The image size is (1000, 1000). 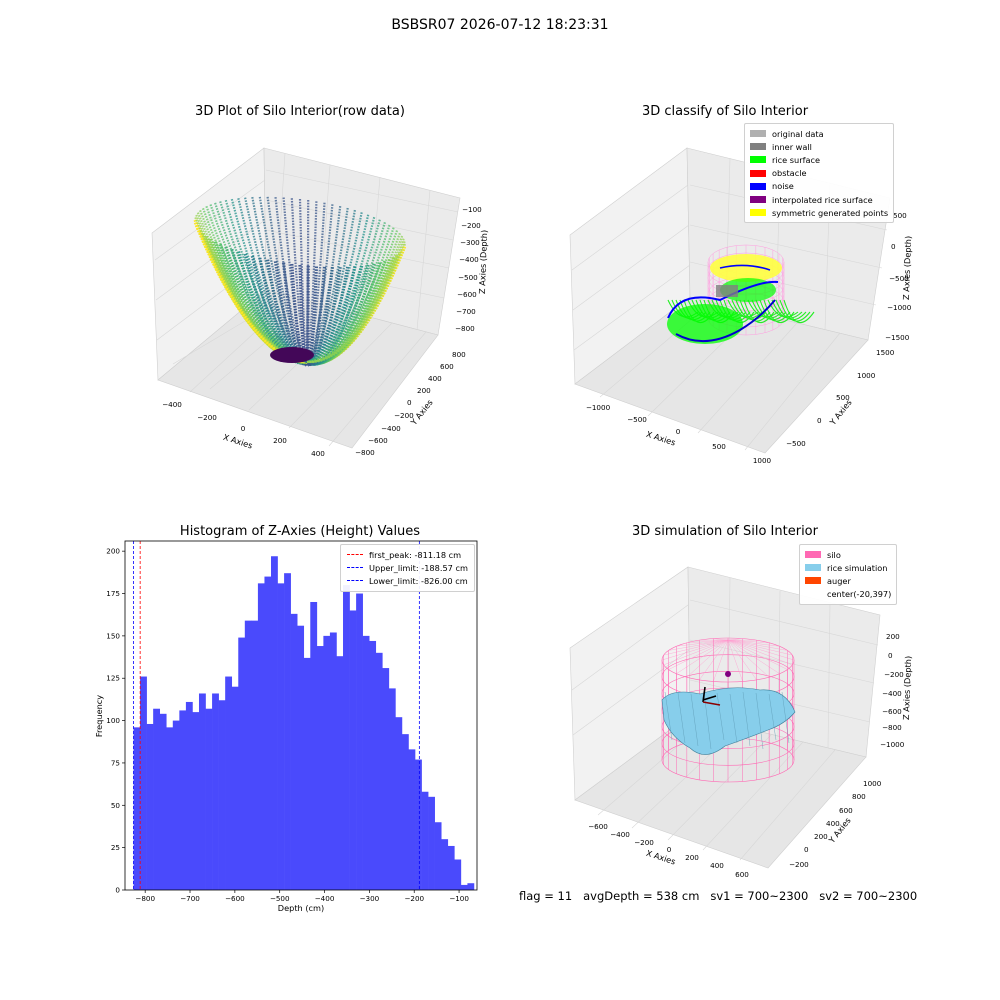 What do you see at coordinates (725, 111) in the screenshot?
I see `plot-title-classify: 3D classify of Silo Interior` at bounding box center [725, 111].